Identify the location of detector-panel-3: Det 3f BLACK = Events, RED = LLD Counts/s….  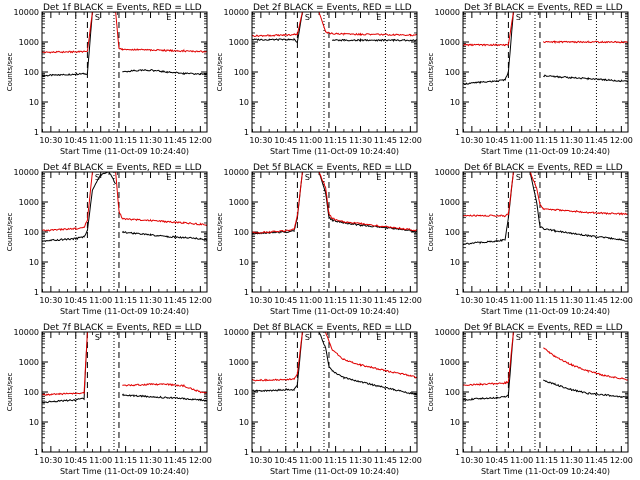
(530, 79).